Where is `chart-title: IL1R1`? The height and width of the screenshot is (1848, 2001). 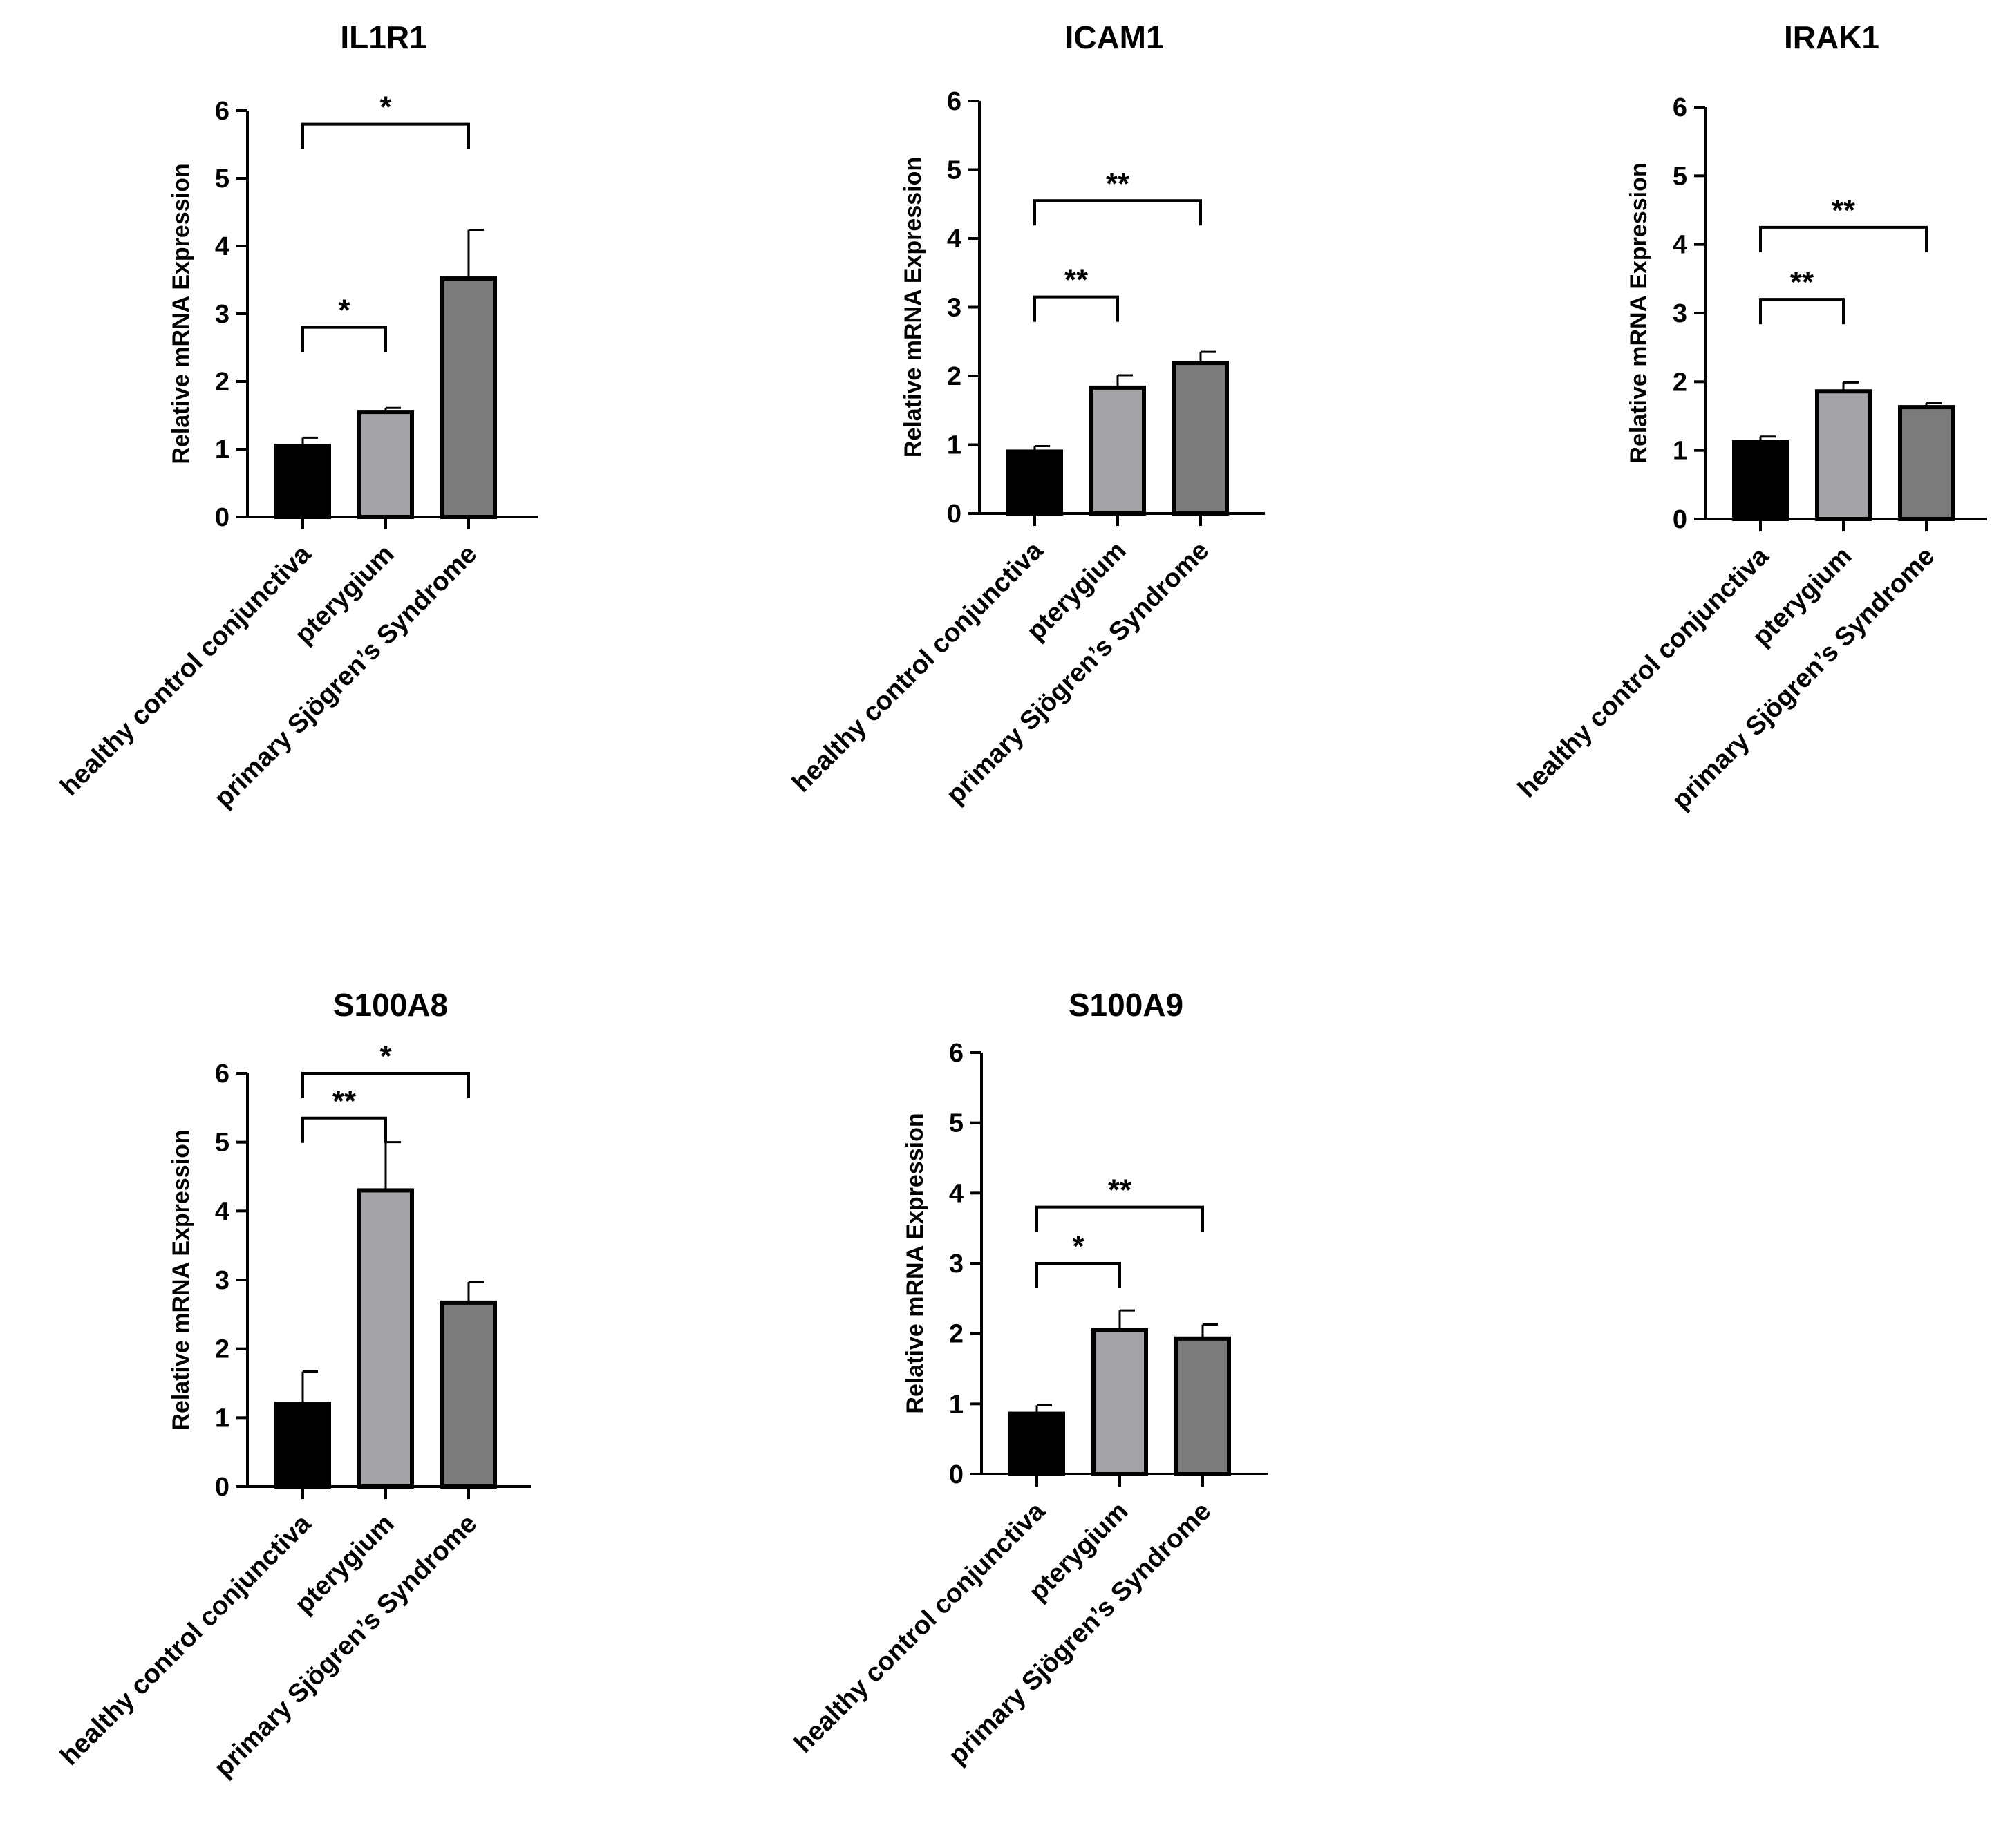
chart-title: IL1R1 is located at coordinates (383, 37).